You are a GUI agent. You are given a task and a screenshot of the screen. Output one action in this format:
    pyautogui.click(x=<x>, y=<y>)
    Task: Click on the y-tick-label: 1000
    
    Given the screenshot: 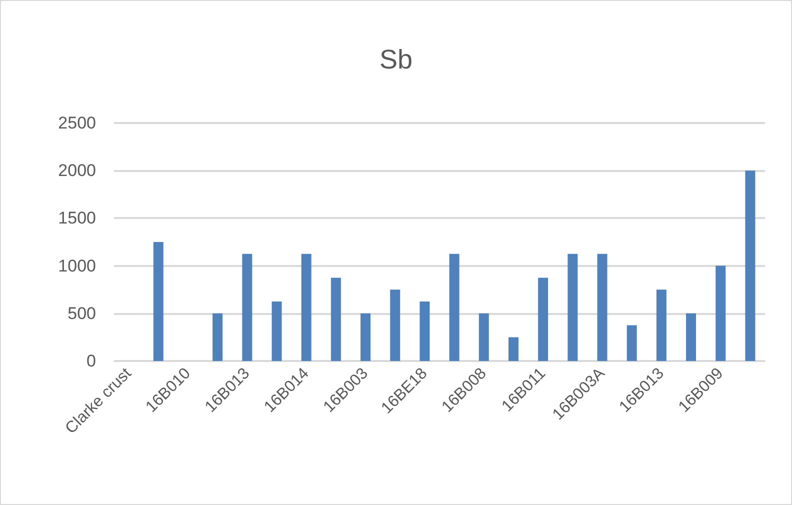 What is the action you would take?
    pyautogui.click(x=77, y=266)
    